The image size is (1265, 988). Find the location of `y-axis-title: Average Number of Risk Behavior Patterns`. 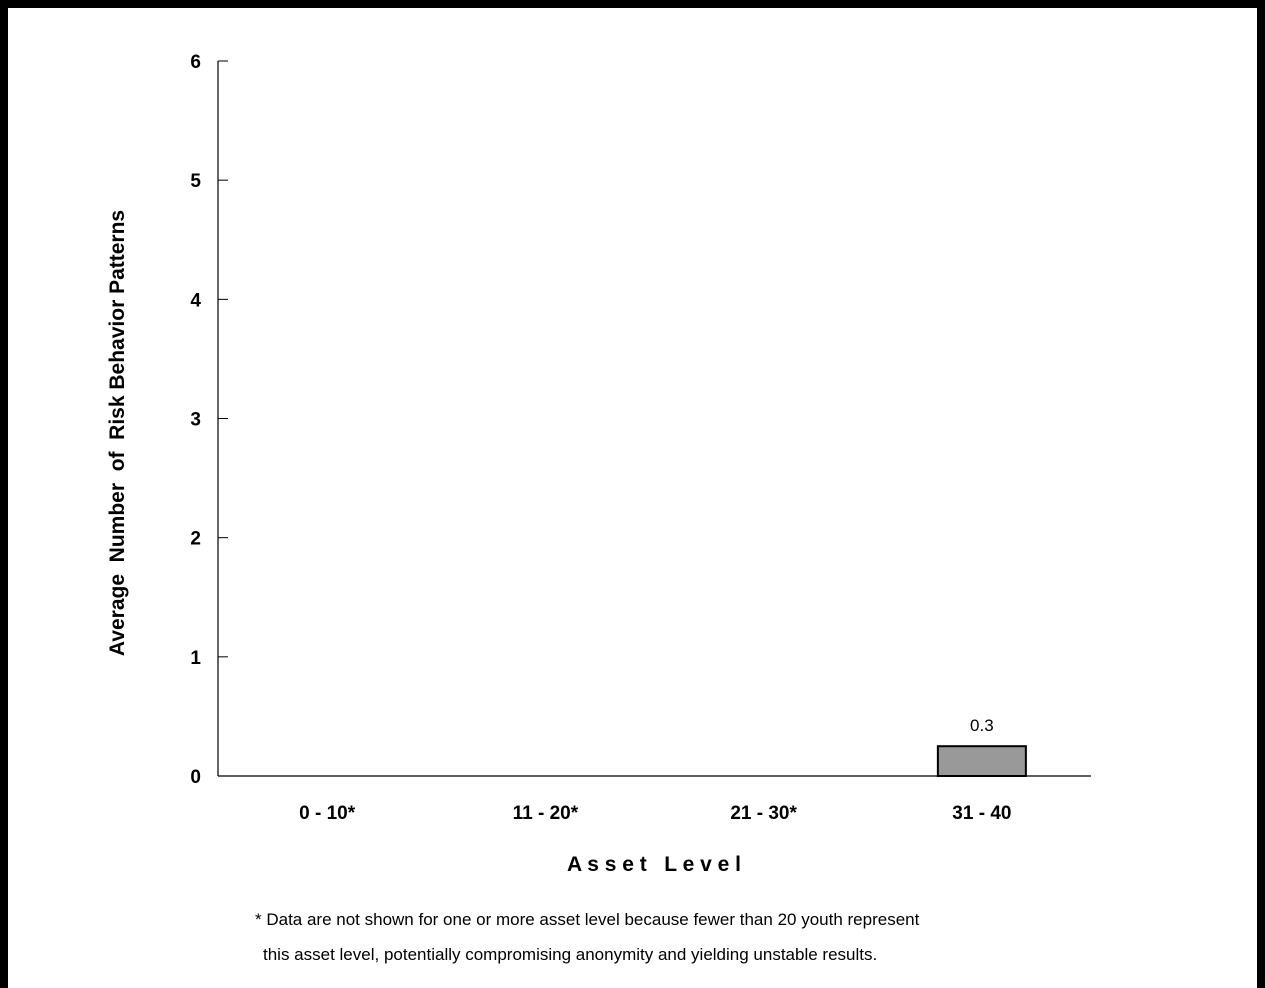

y-axis-title: Average Number of Risk Behavior Patterns is located at coordinates (117, 433).